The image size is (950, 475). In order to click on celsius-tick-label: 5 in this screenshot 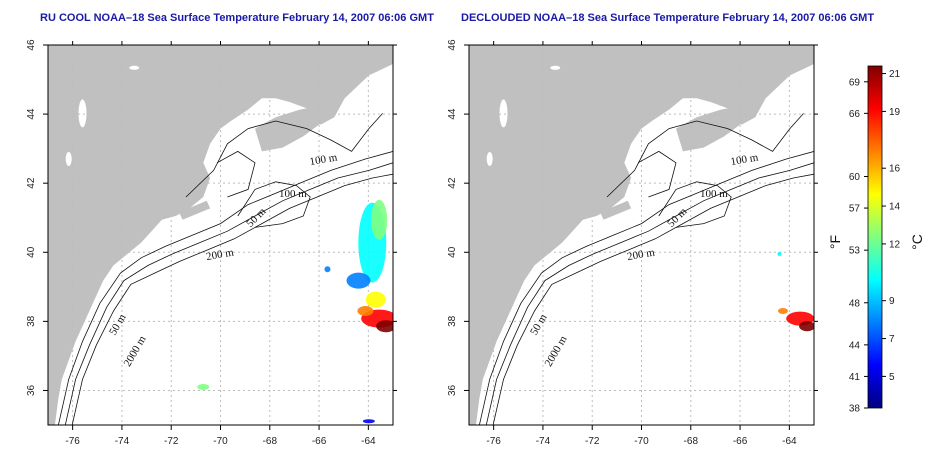, I will do `click(892, 377)`.